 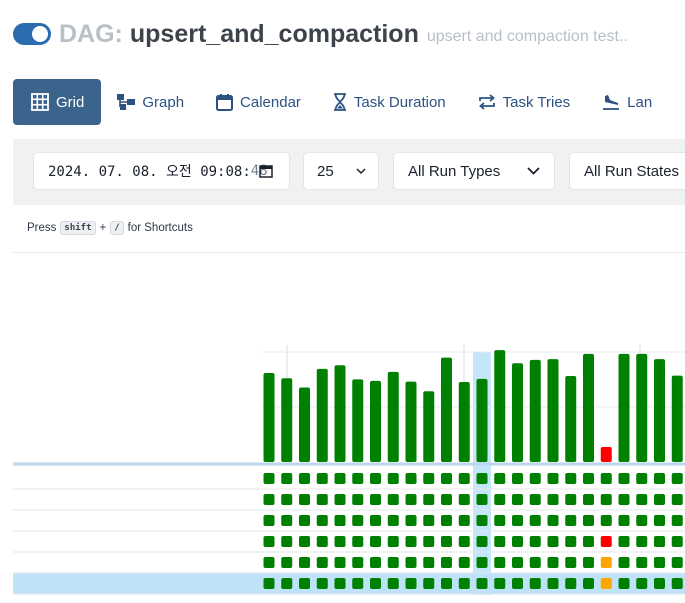 I want to click on tab-landing-times: Lan, so click(x=627, y=102).